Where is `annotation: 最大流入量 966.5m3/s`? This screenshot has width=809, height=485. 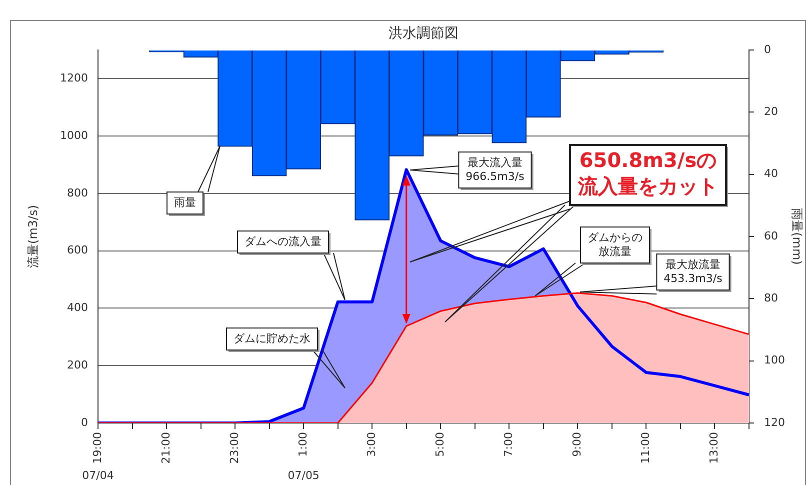 annotation: 最大流入量 966.5m3/s is located at coordinates (495, 169).